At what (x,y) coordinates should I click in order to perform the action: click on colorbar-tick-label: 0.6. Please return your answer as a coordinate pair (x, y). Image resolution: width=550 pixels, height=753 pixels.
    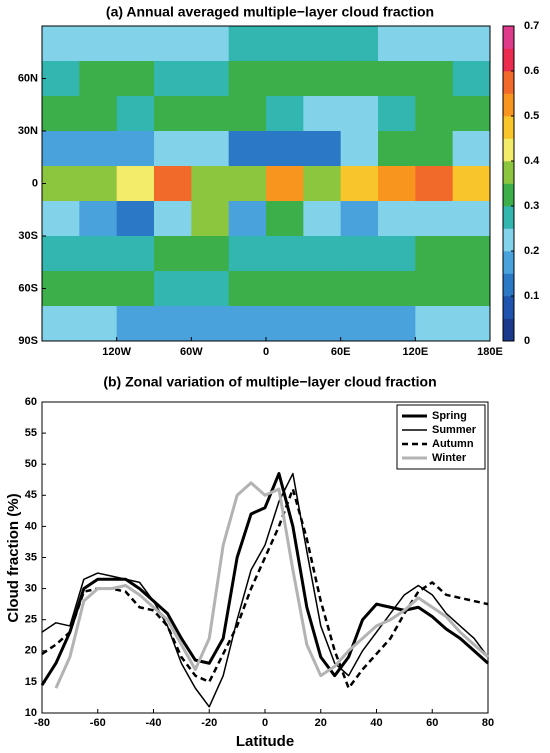
    Looking at the image, I should click on (531, 71).